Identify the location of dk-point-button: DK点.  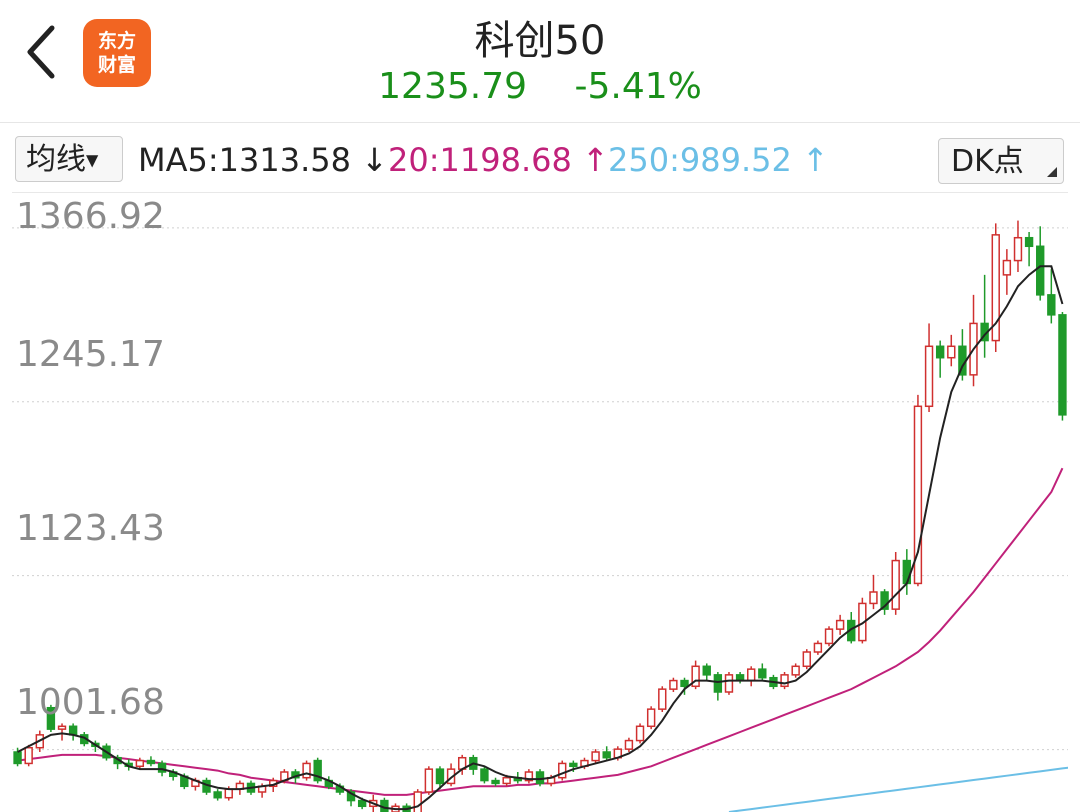
(1001, 161).